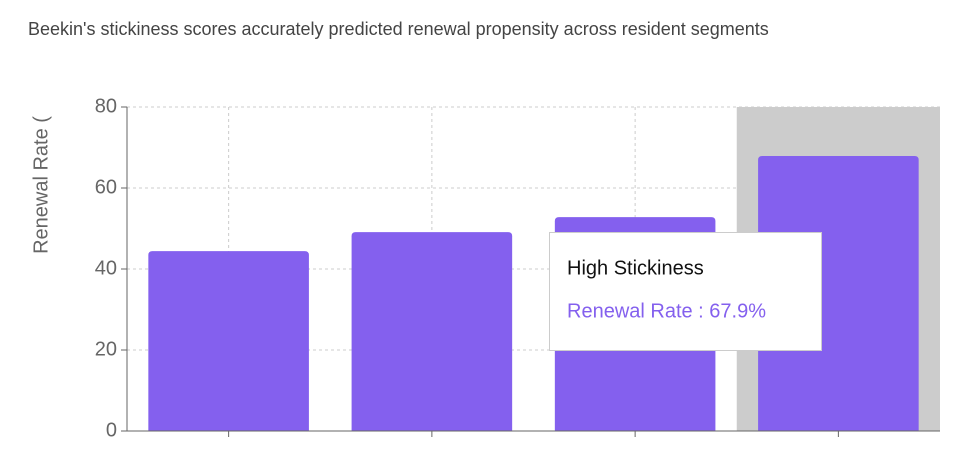  Describe the element at coordinates (635, 268) in the screenshot. I see `tooltip-title: High Stickiness` at that location.